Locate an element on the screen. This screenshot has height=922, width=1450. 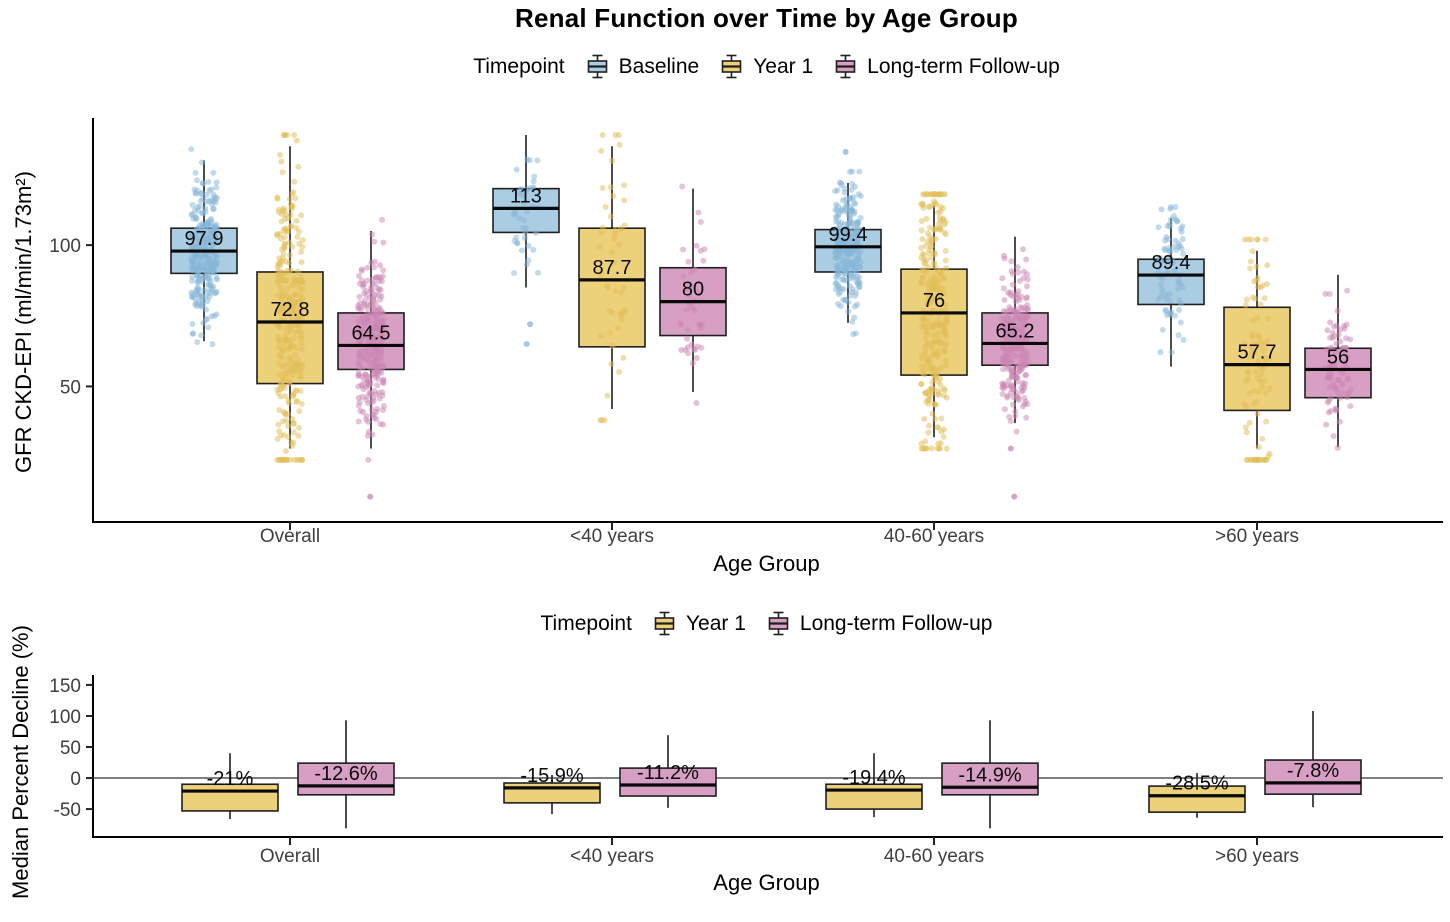
median-label: -19.4% is located at coordinates (874, 778).